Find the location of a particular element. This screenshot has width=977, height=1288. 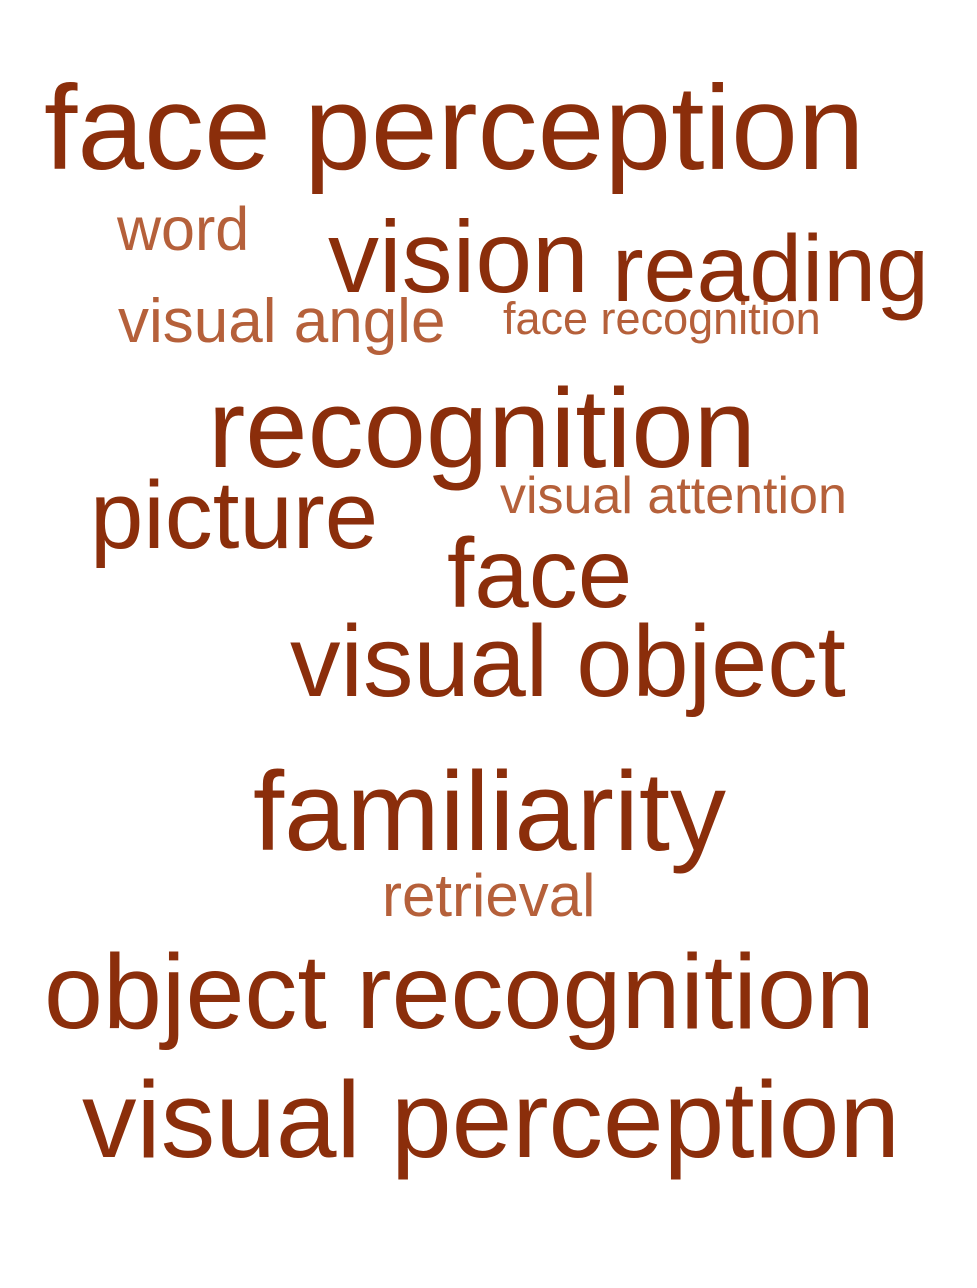

word-reading: reading is located at coordinates (770, 269).